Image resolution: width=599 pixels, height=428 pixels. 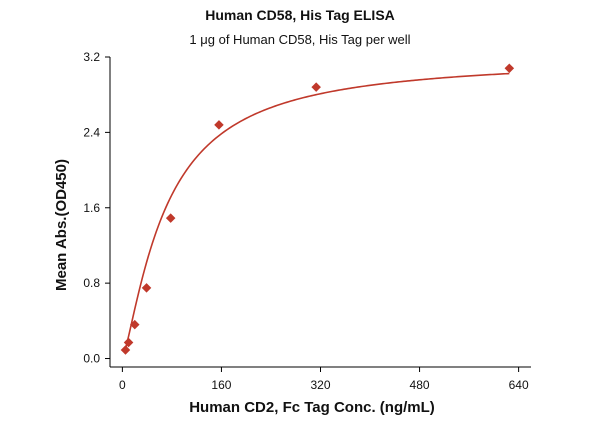 I want to click on x-tick-label: 480, so click(x=420, y=385).